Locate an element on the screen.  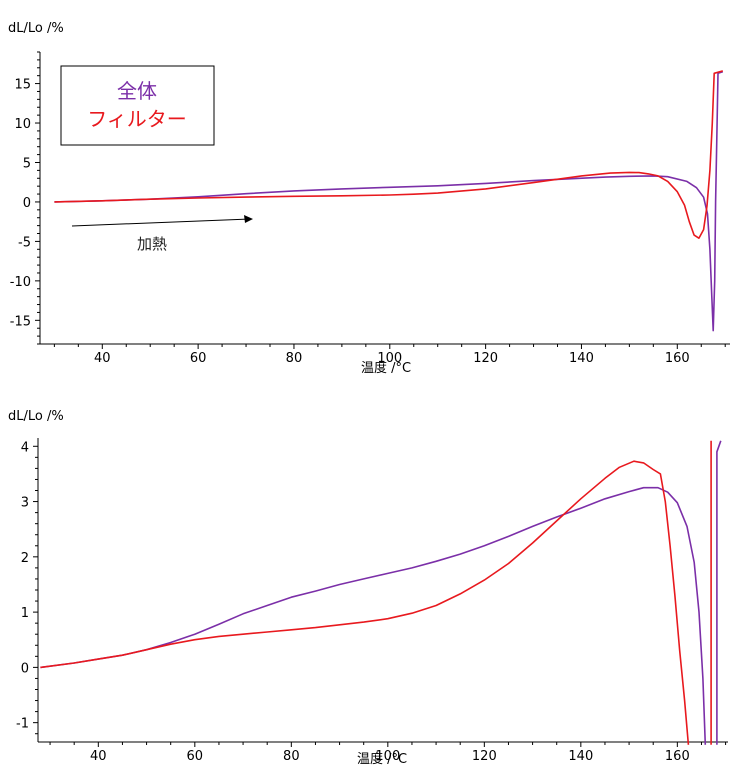
y-tick-label: -5 is located at coordinates (24, 242).